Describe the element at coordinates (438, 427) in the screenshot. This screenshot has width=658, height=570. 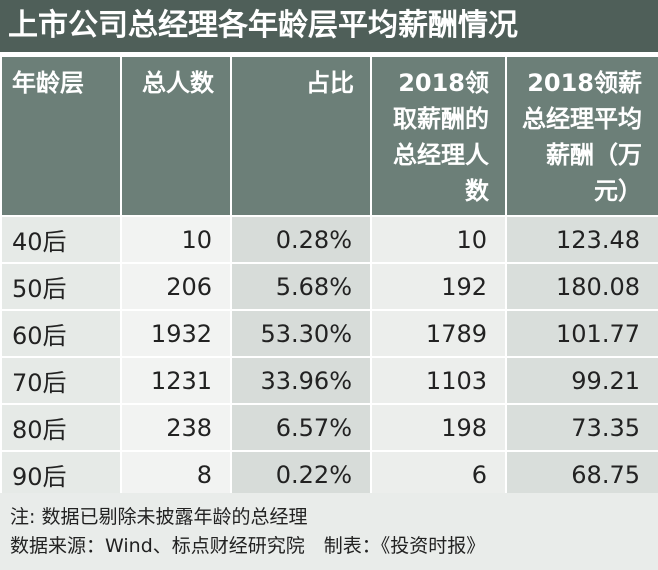
I see `table-cell: 198` at that location.